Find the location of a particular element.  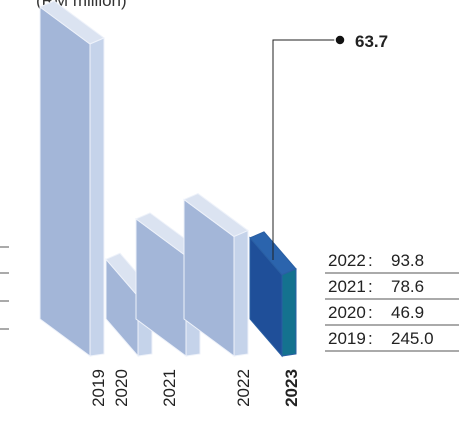

x-tick-label-2019: 2019 is located at coordinates (98, 388).